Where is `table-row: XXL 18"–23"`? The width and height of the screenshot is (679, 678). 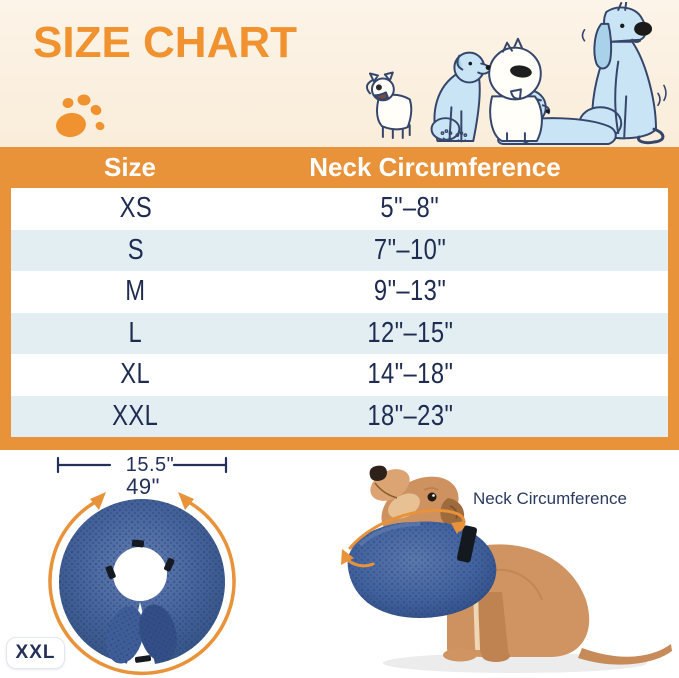
table-row: XXL 18"–23" is located at coordinates (339, 416).